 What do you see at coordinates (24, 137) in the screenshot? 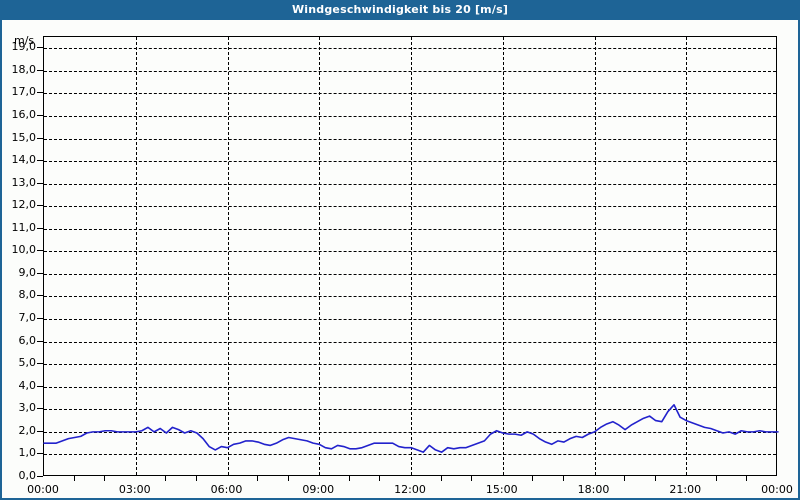
I see `y-axis-tick-label: 15,0` at bounding box center [24, 137].